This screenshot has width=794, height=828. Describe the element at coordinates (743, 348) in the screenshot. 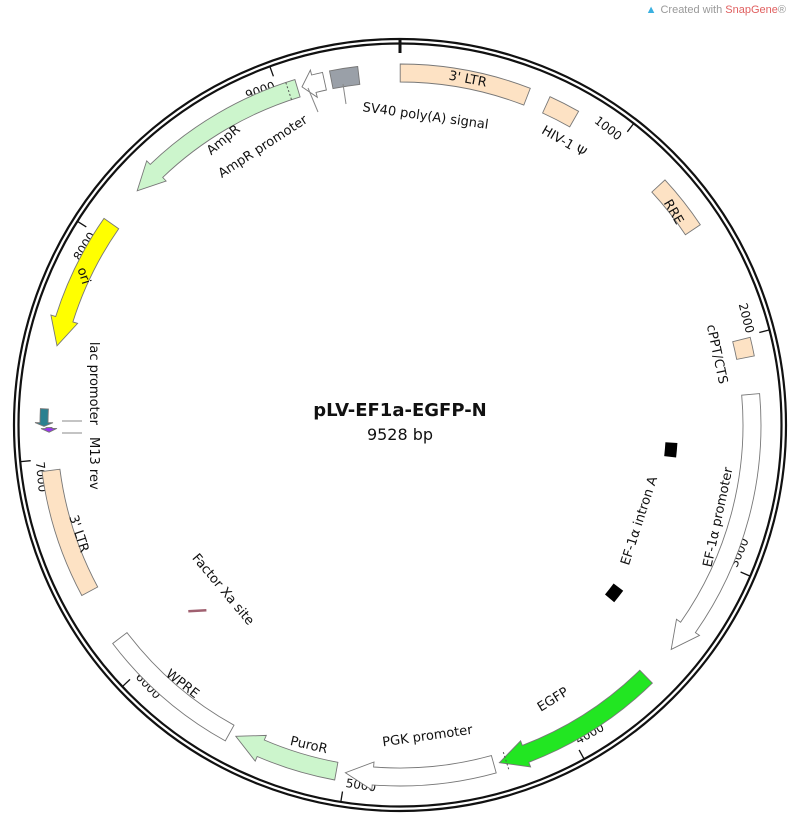

I see `feature-cppt-cts` at that location.